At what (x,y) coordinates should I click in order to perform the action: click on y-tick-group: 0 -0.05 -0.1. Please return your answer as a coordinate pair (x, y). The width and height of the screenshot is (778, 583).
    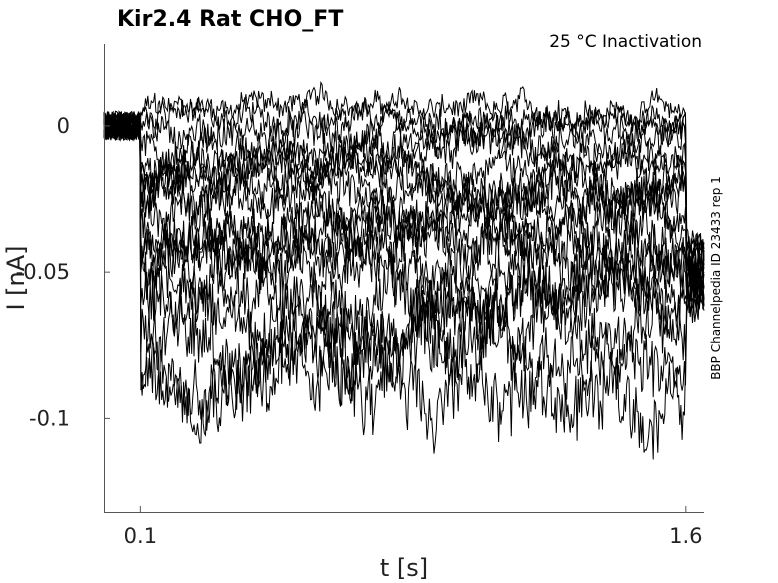
    Looking at the image, I should click on (63, 272).